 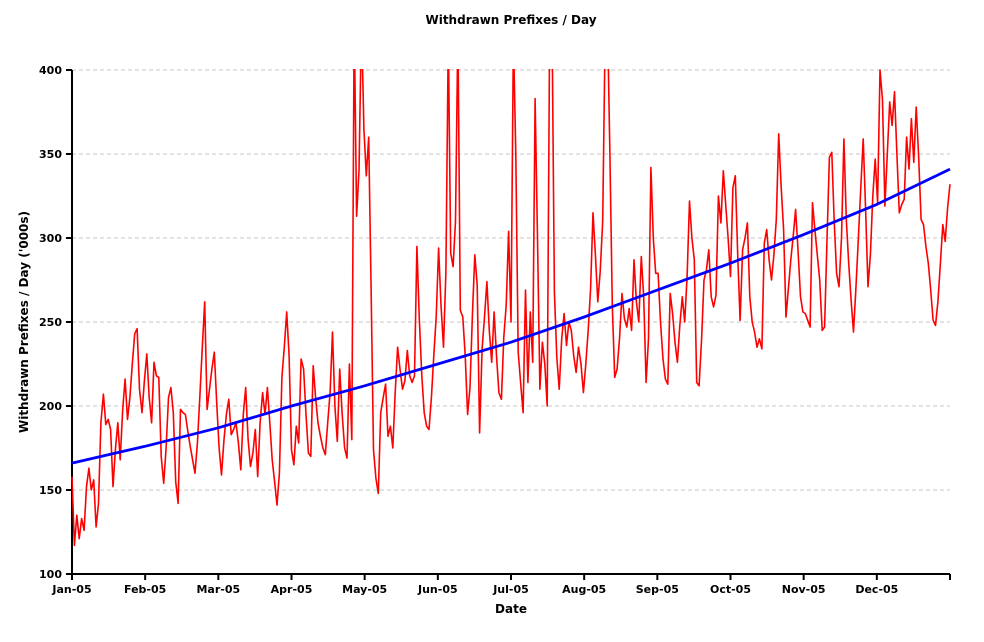 What do you see at coordinates (657, 589) in the screenshot?
I see `x-tick-label: Sep-05` at bounding box center [657, 589].